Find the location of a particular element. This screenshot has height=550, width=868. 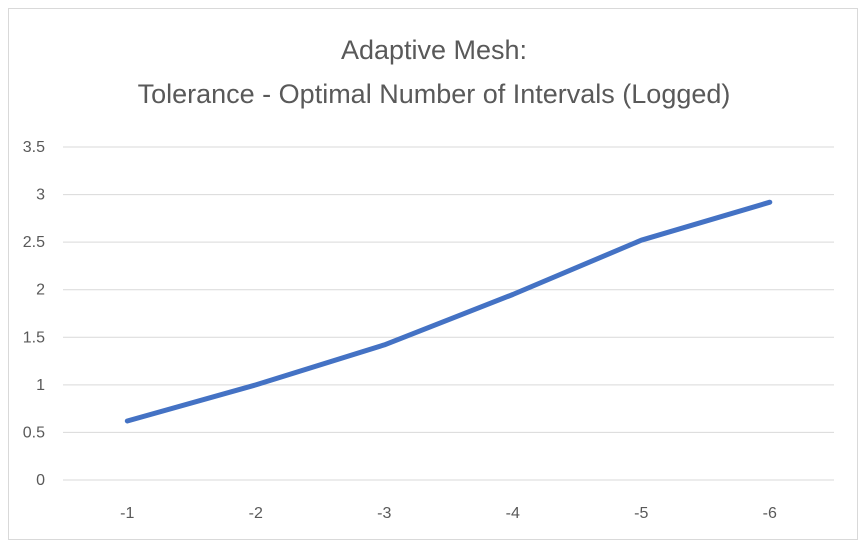

x-tick-label: -6 is located at coordinates (770, 513).